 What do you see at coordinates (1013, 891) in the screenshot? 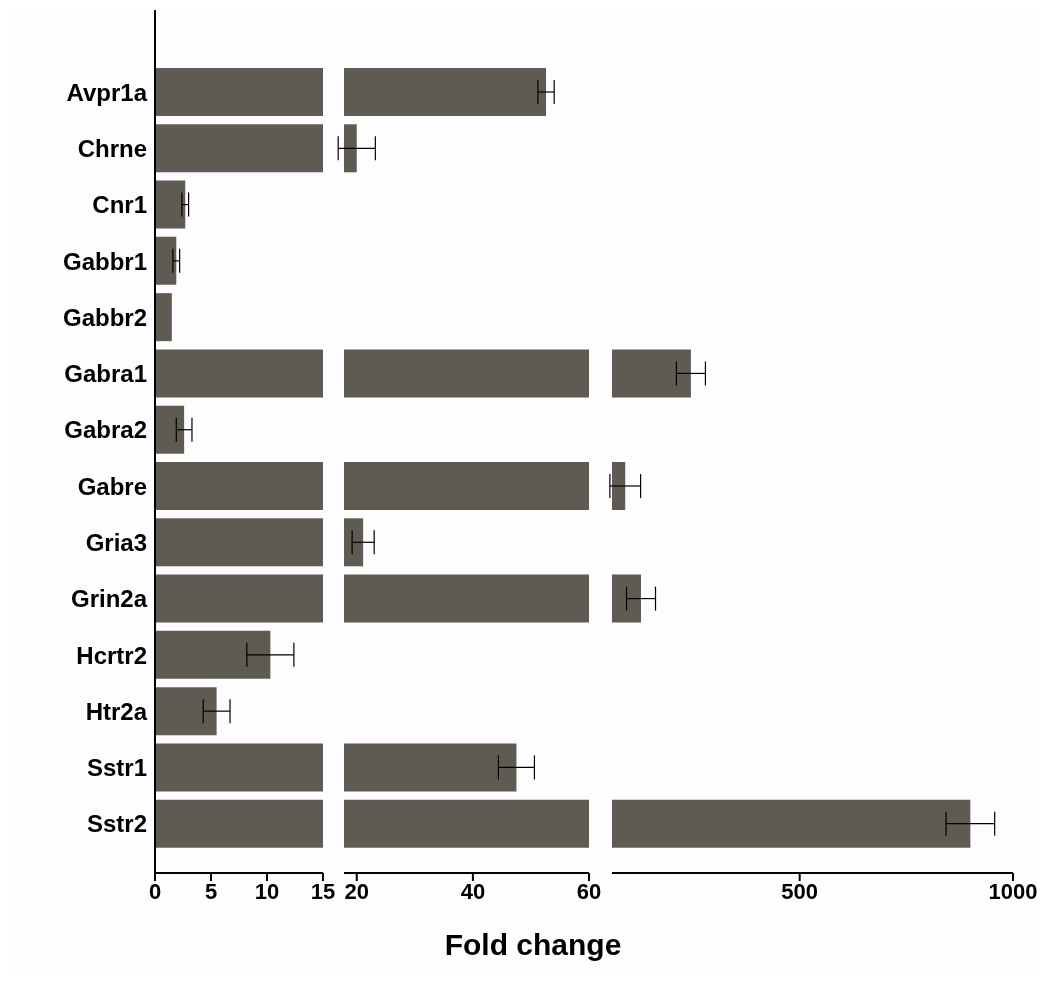
I see `x-tick-label: 1000` at bounding box center [1013, 891].